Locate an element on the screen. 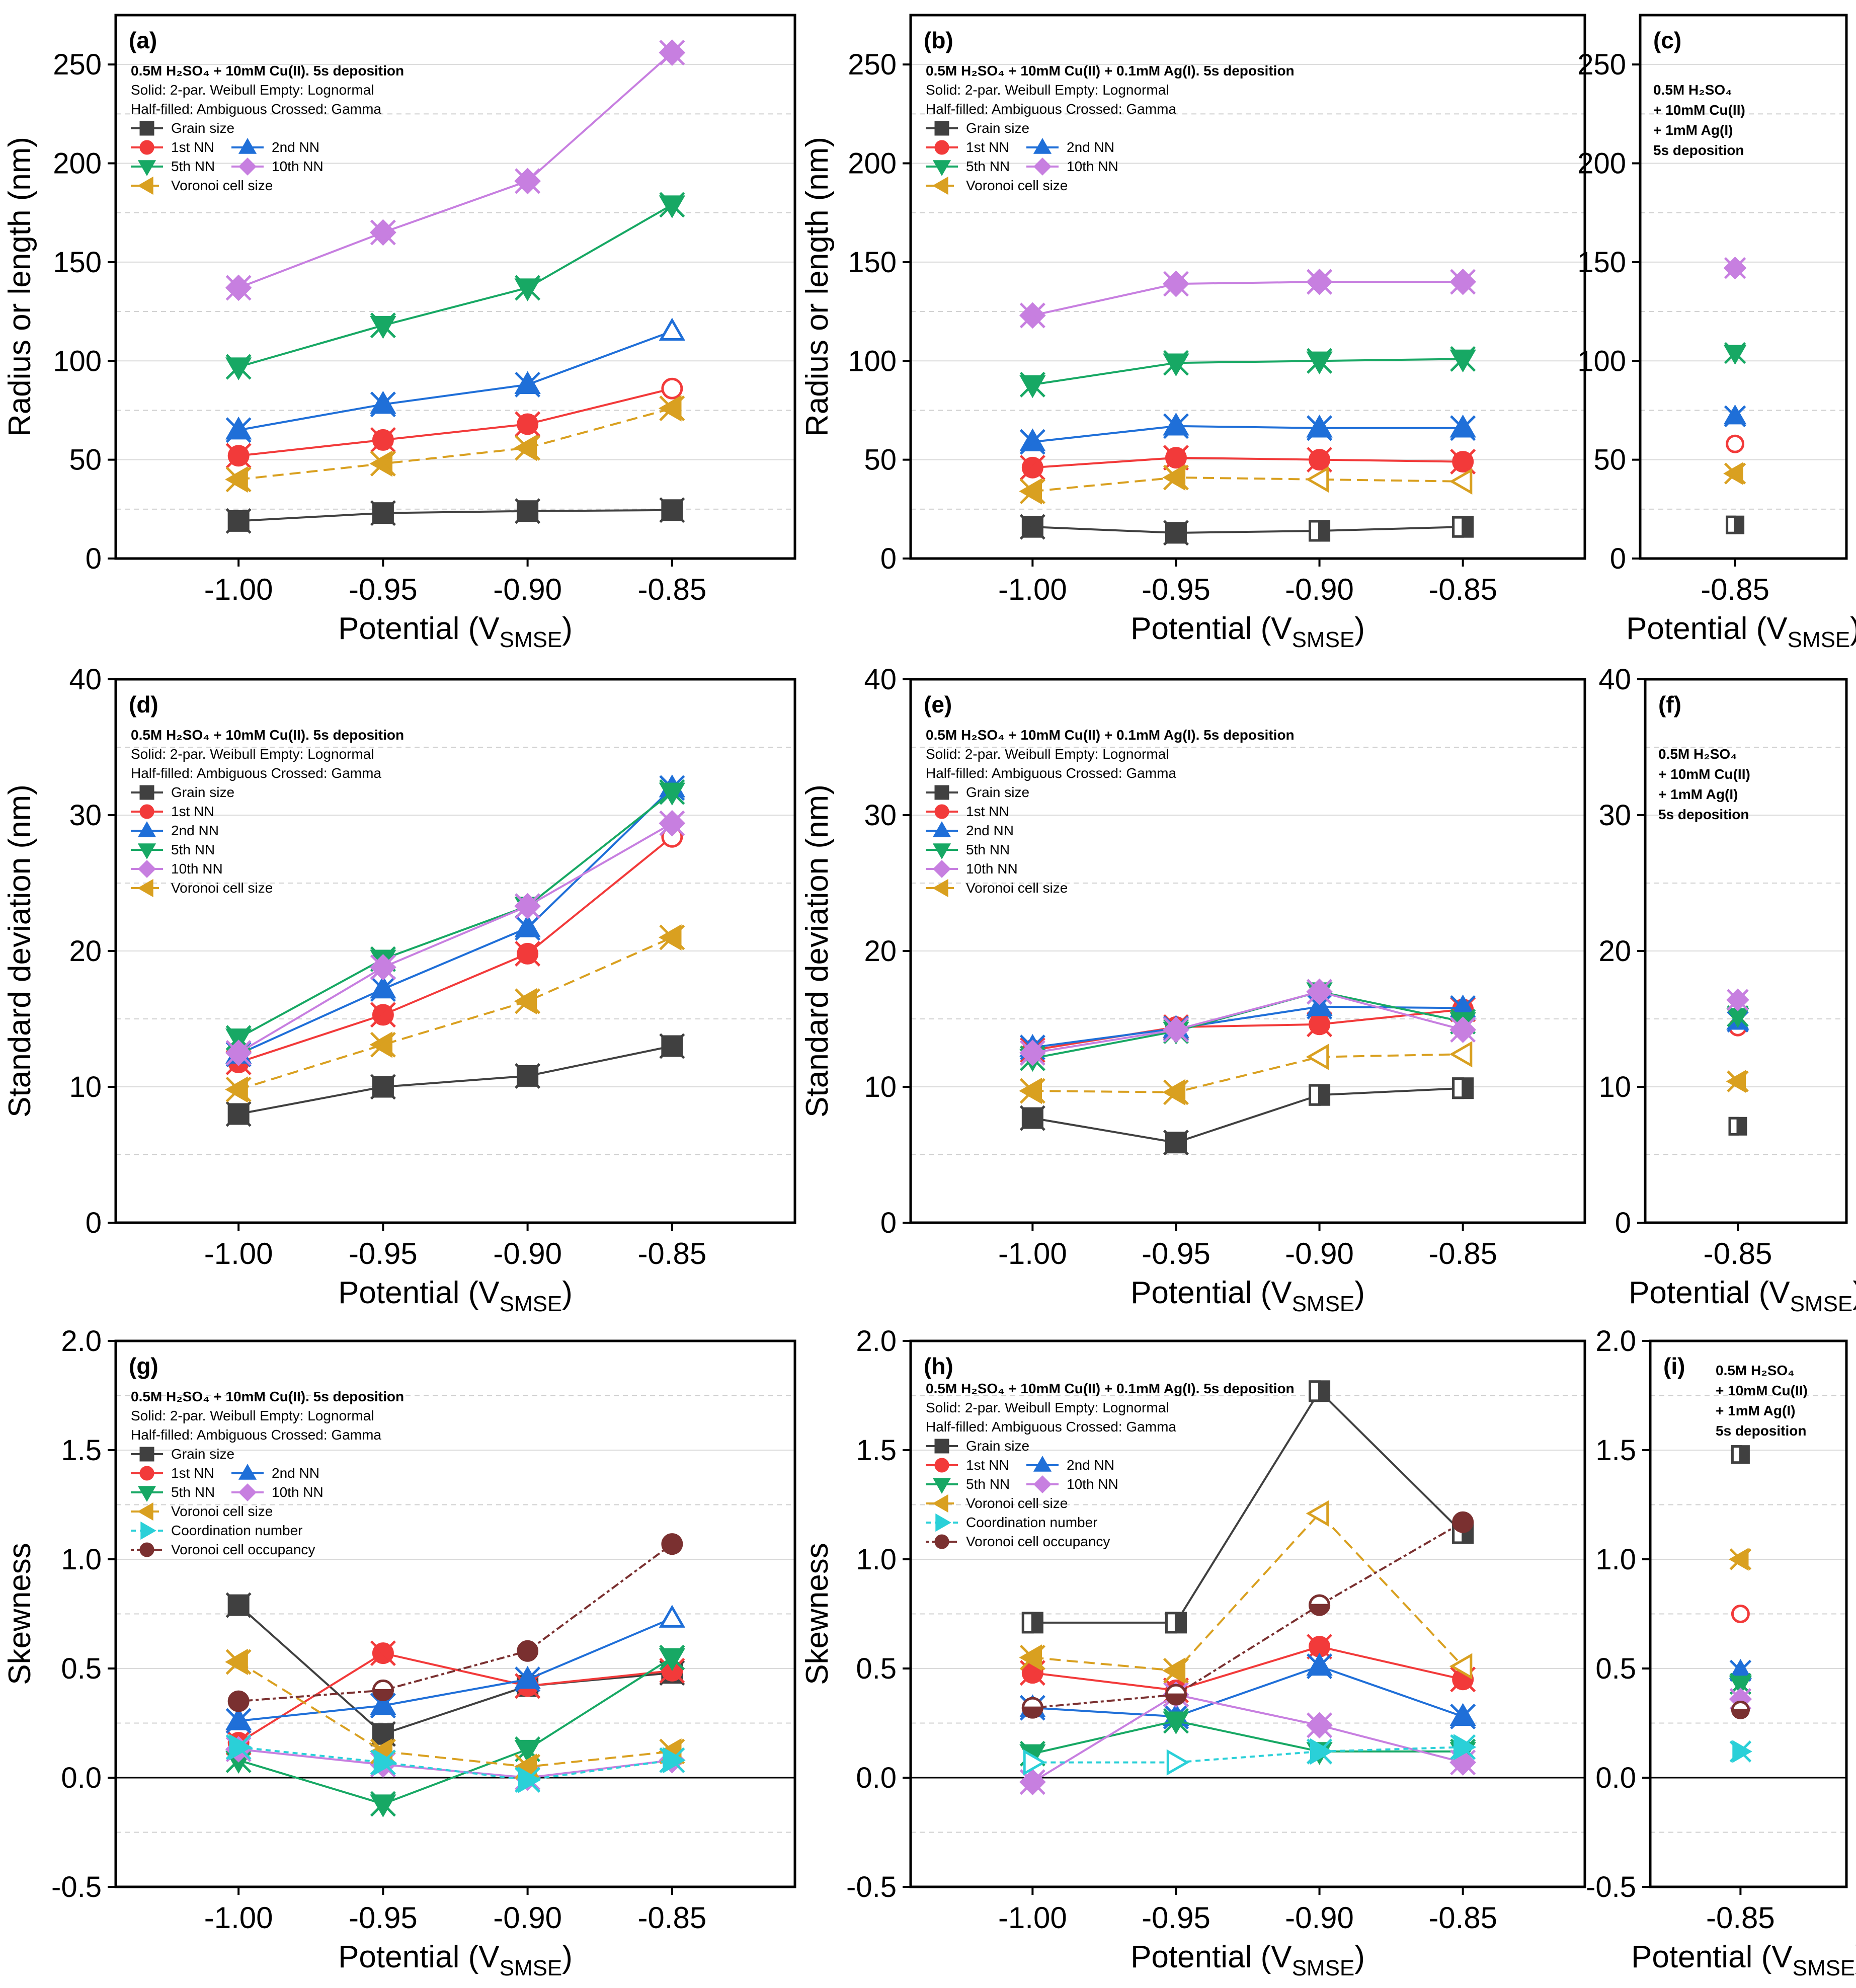 This screenshot has height=1988, width=1856. y-axis-label: Radius or length (nm) is located at coordinates (818, 287).